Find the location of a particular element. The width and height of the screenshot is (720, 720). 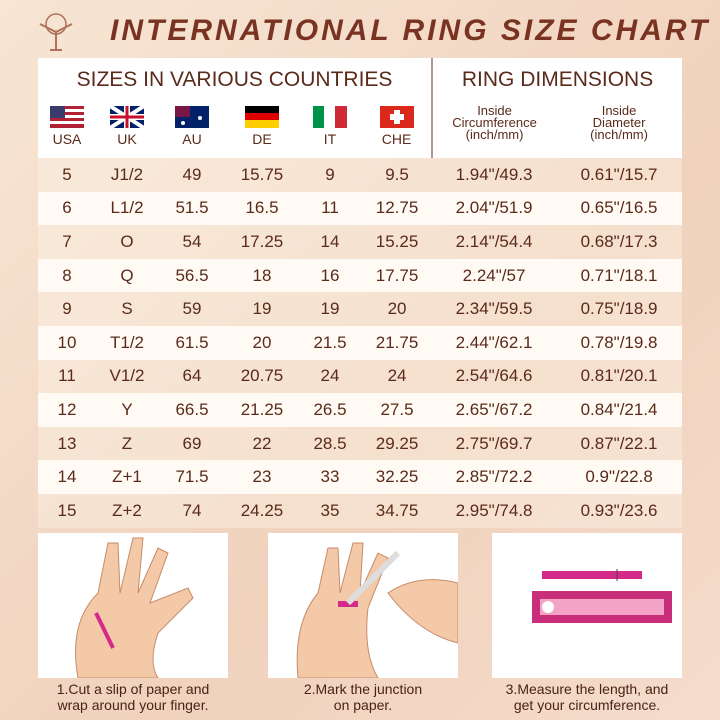

column-header: CHE is located at coordinates (397, 130).